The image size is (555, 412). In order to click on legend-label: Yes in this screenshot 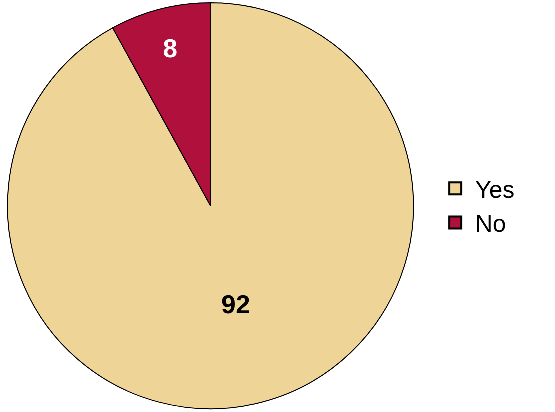, I will do `click(495, 190)`.